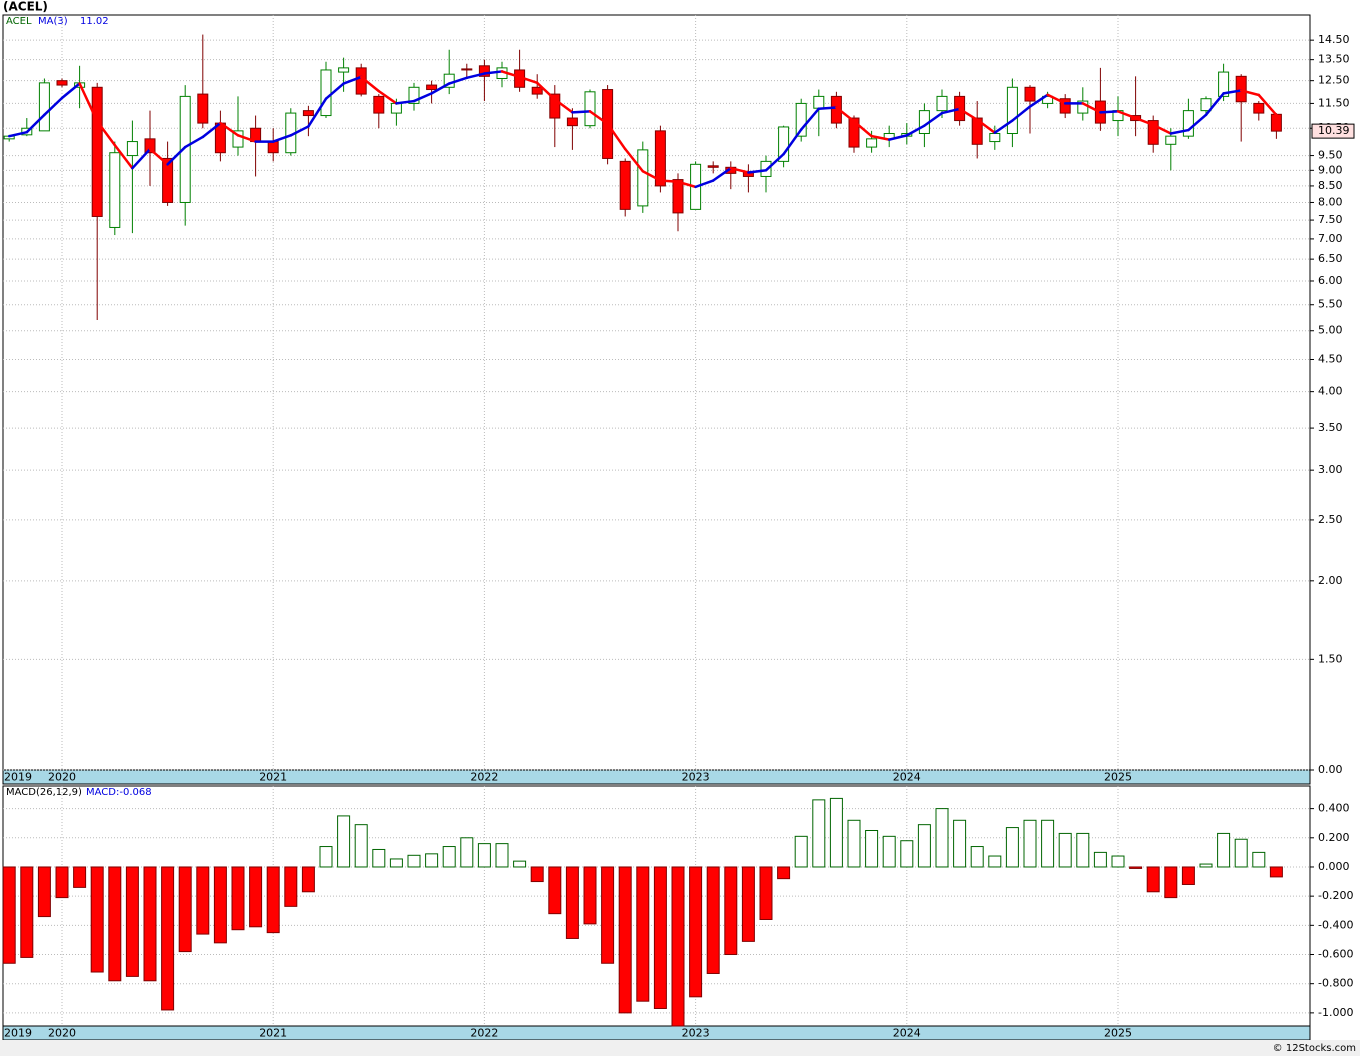 Image resolution: width=1360 pixels, height=1056 pixels. I want to click on y-tick-label: 0.200, so click(1334, 837).